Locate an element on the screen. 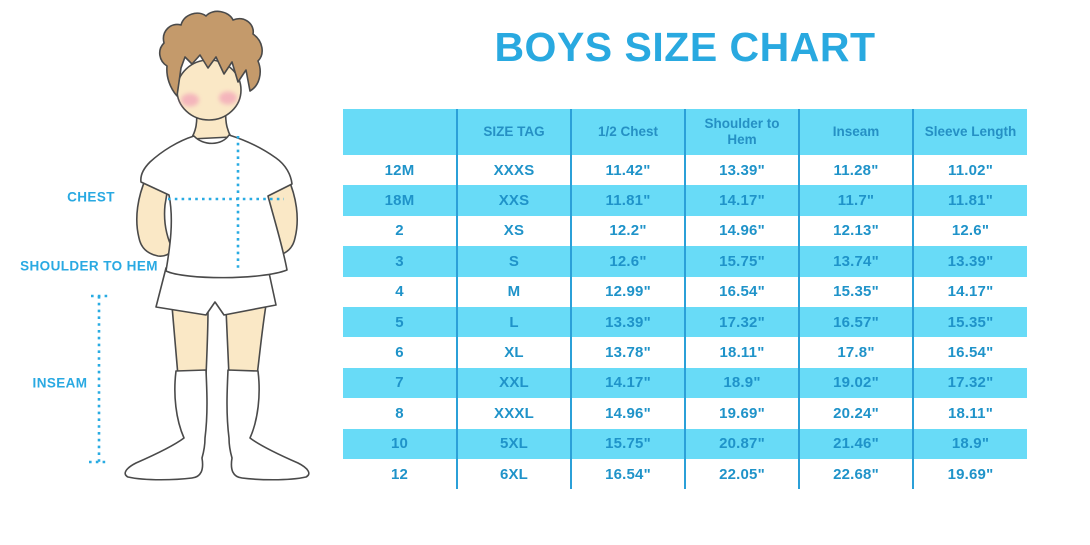 The height and width of the screenshot is (545, 1090). col-header-sleeve-length: Sleeve Length is located at coordinates (969, 132).